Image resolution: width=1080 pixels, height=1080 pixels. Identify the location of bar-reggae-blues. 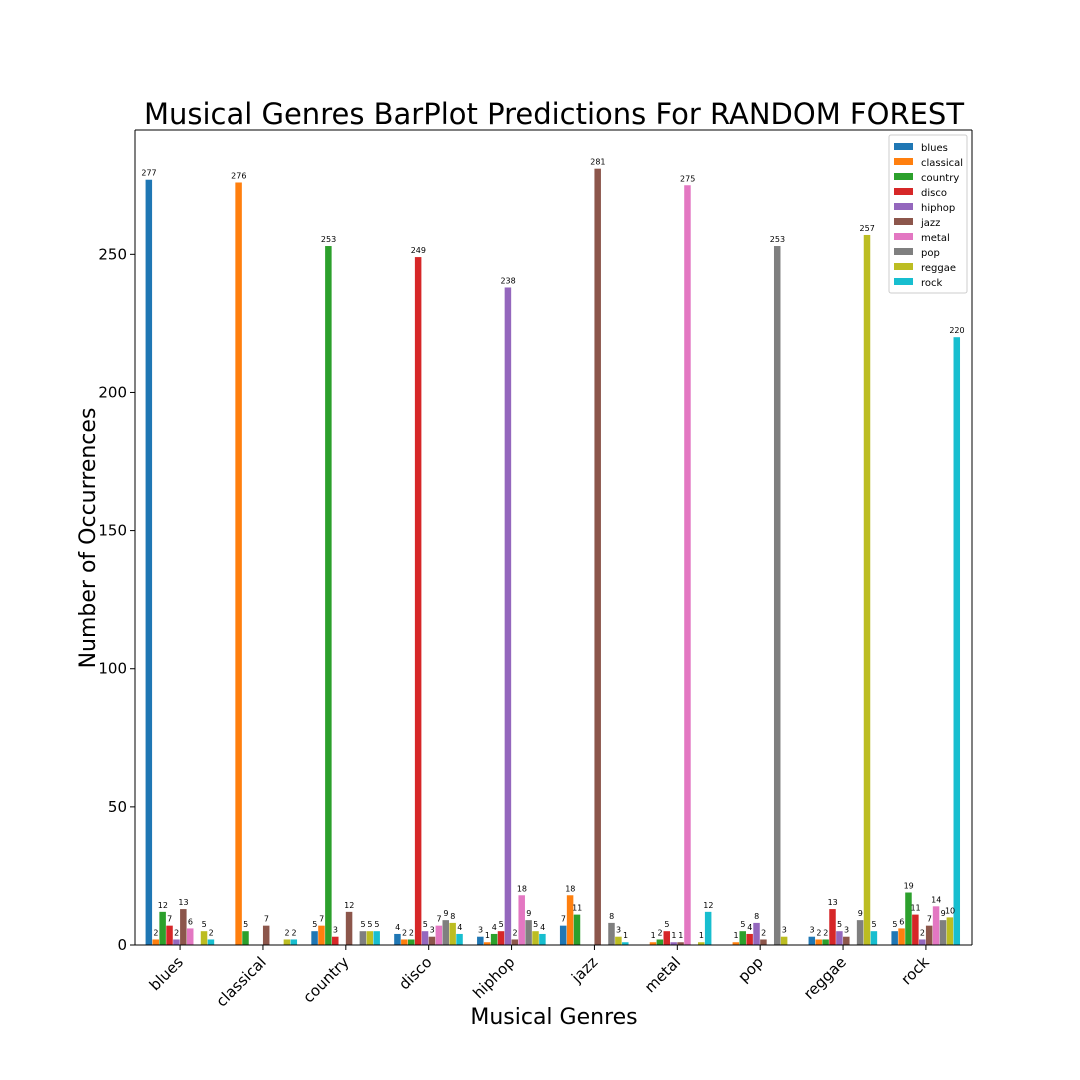
(812, 940).